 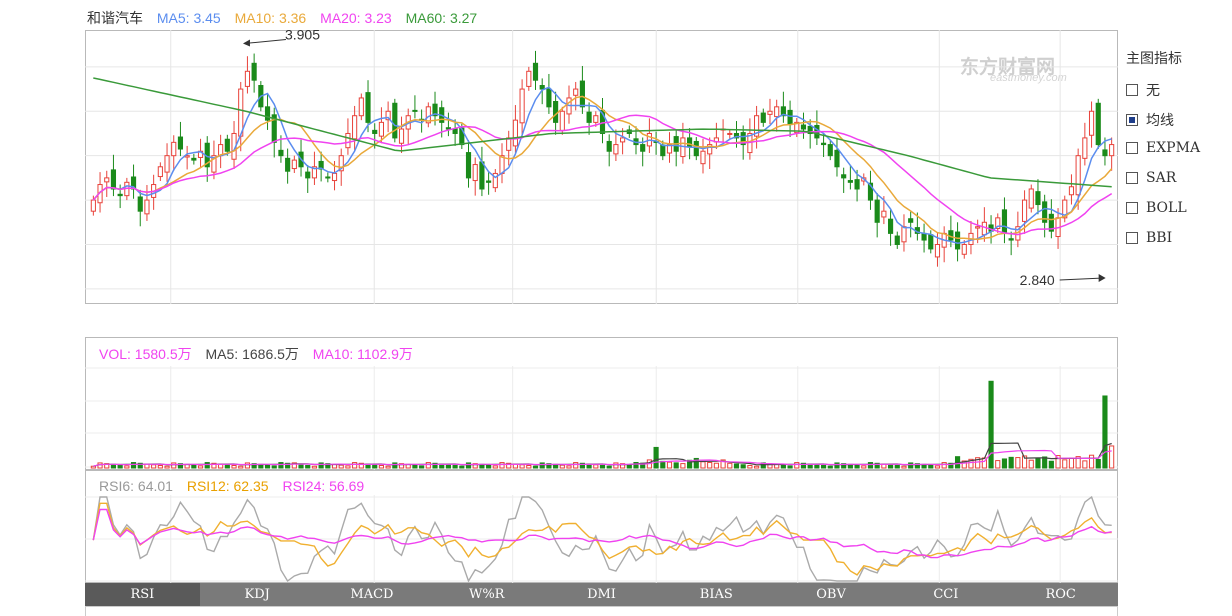 What do you see at coordinates (601, 418) in the screenshot?
I see `volume-chart` at bounding box center [601, 418].